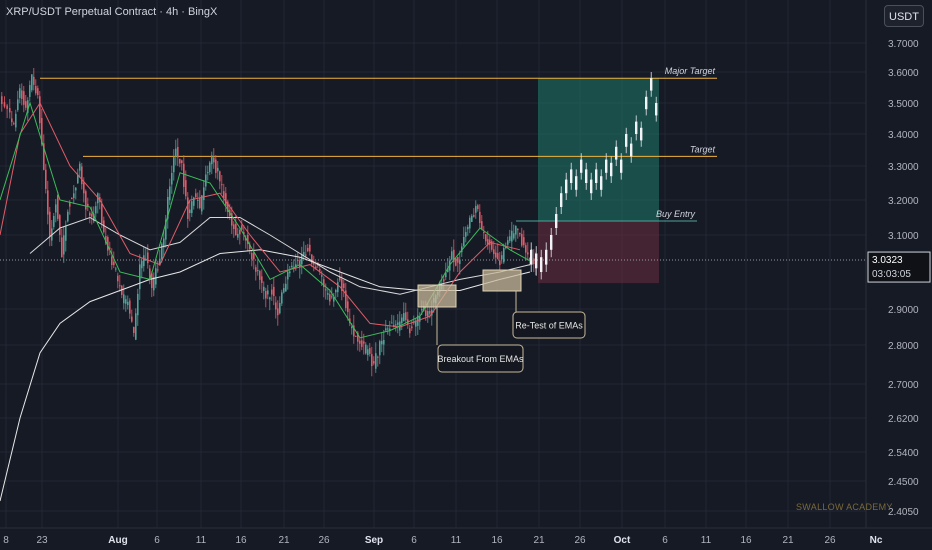 The height and width of the screenshot is (550, 932). Describe the element at coordinates (480, 359) in the screenshot. I see `annotation-label: Breakout From EMAs` at that location.